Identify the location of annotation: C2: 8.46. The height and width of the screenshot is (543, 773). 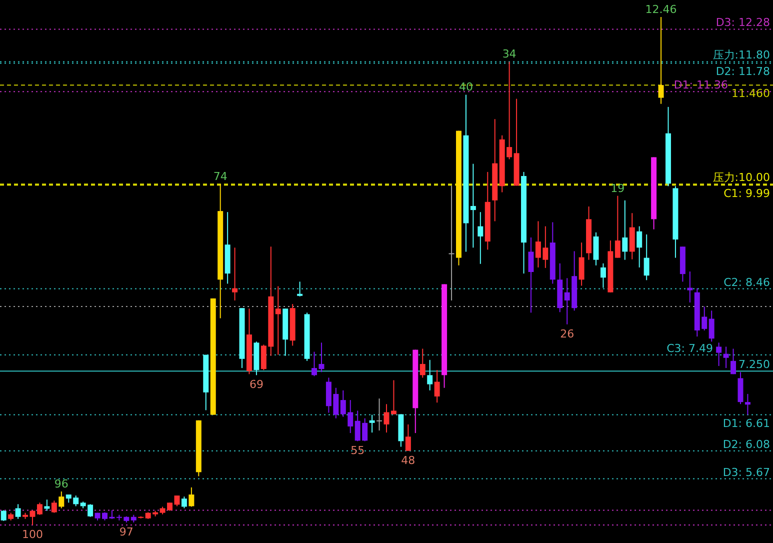
(747, 282).